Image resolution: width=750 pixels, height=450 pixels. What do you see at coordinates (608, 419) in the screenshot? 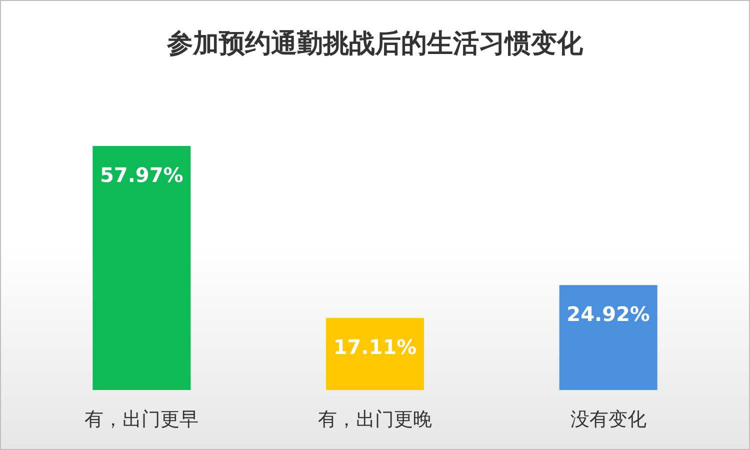
I see `x-tick-label: 没有变化` at bounding box center [608, 419].